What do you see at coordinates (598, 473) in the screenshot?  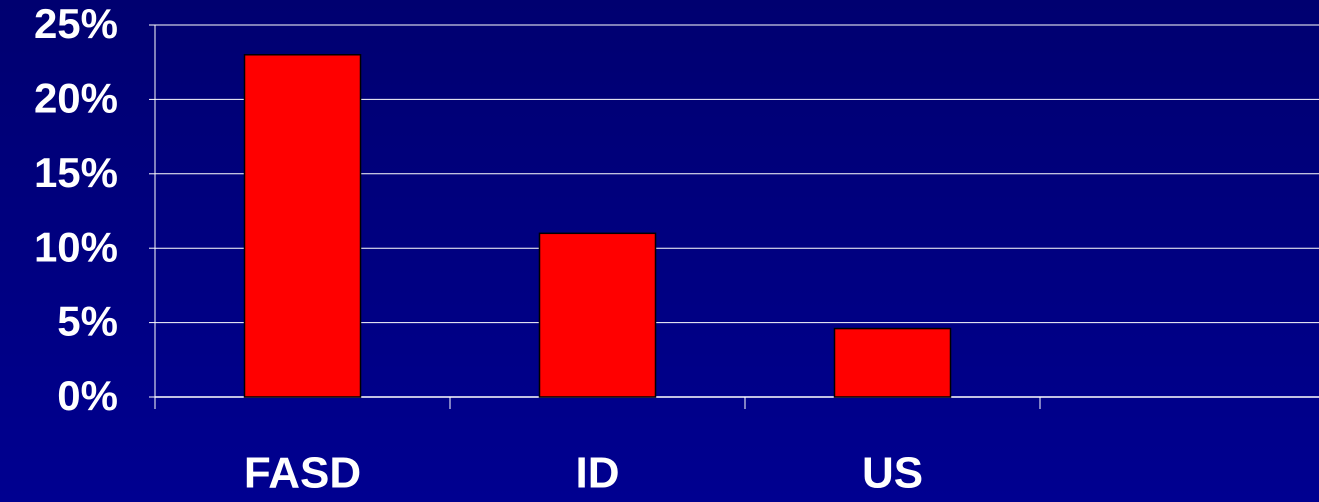 I see `x-tick-label: ID` at bounding box center [598, 473].